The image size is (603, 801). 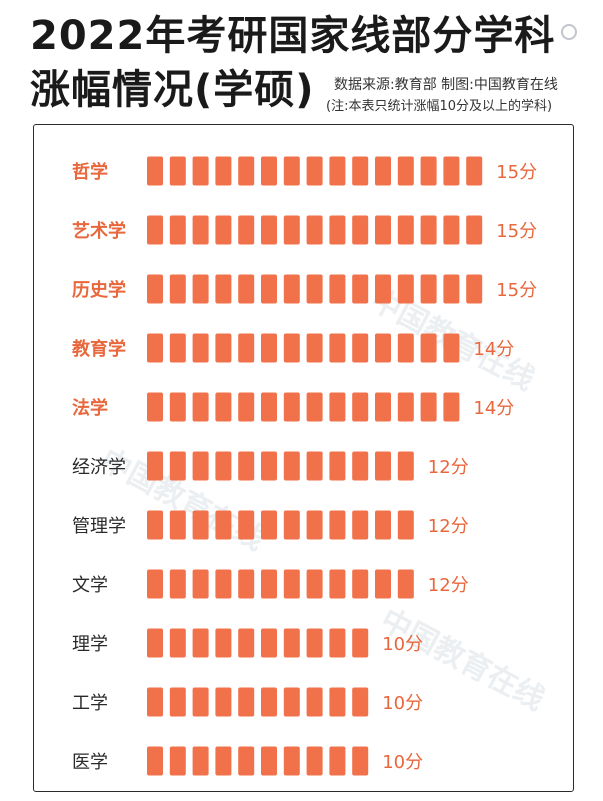 I want to click on category-label: 哲学, so click(x=90, y=172).